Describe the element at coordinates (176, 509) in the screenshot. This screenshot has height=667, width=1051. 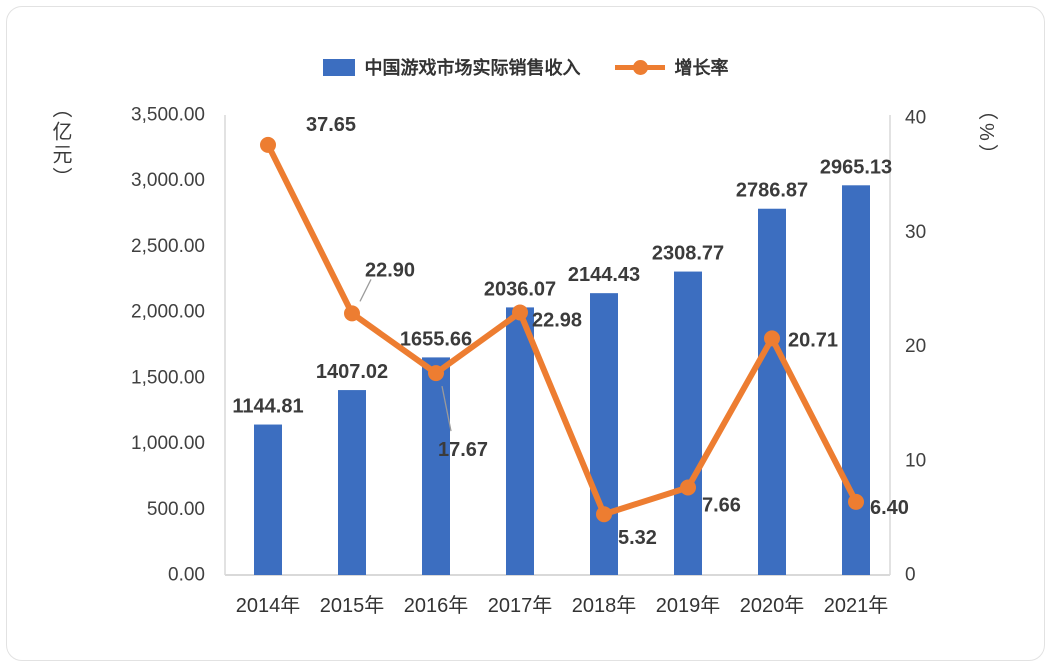
I see `left-axis-tick: 500.00` at that location.